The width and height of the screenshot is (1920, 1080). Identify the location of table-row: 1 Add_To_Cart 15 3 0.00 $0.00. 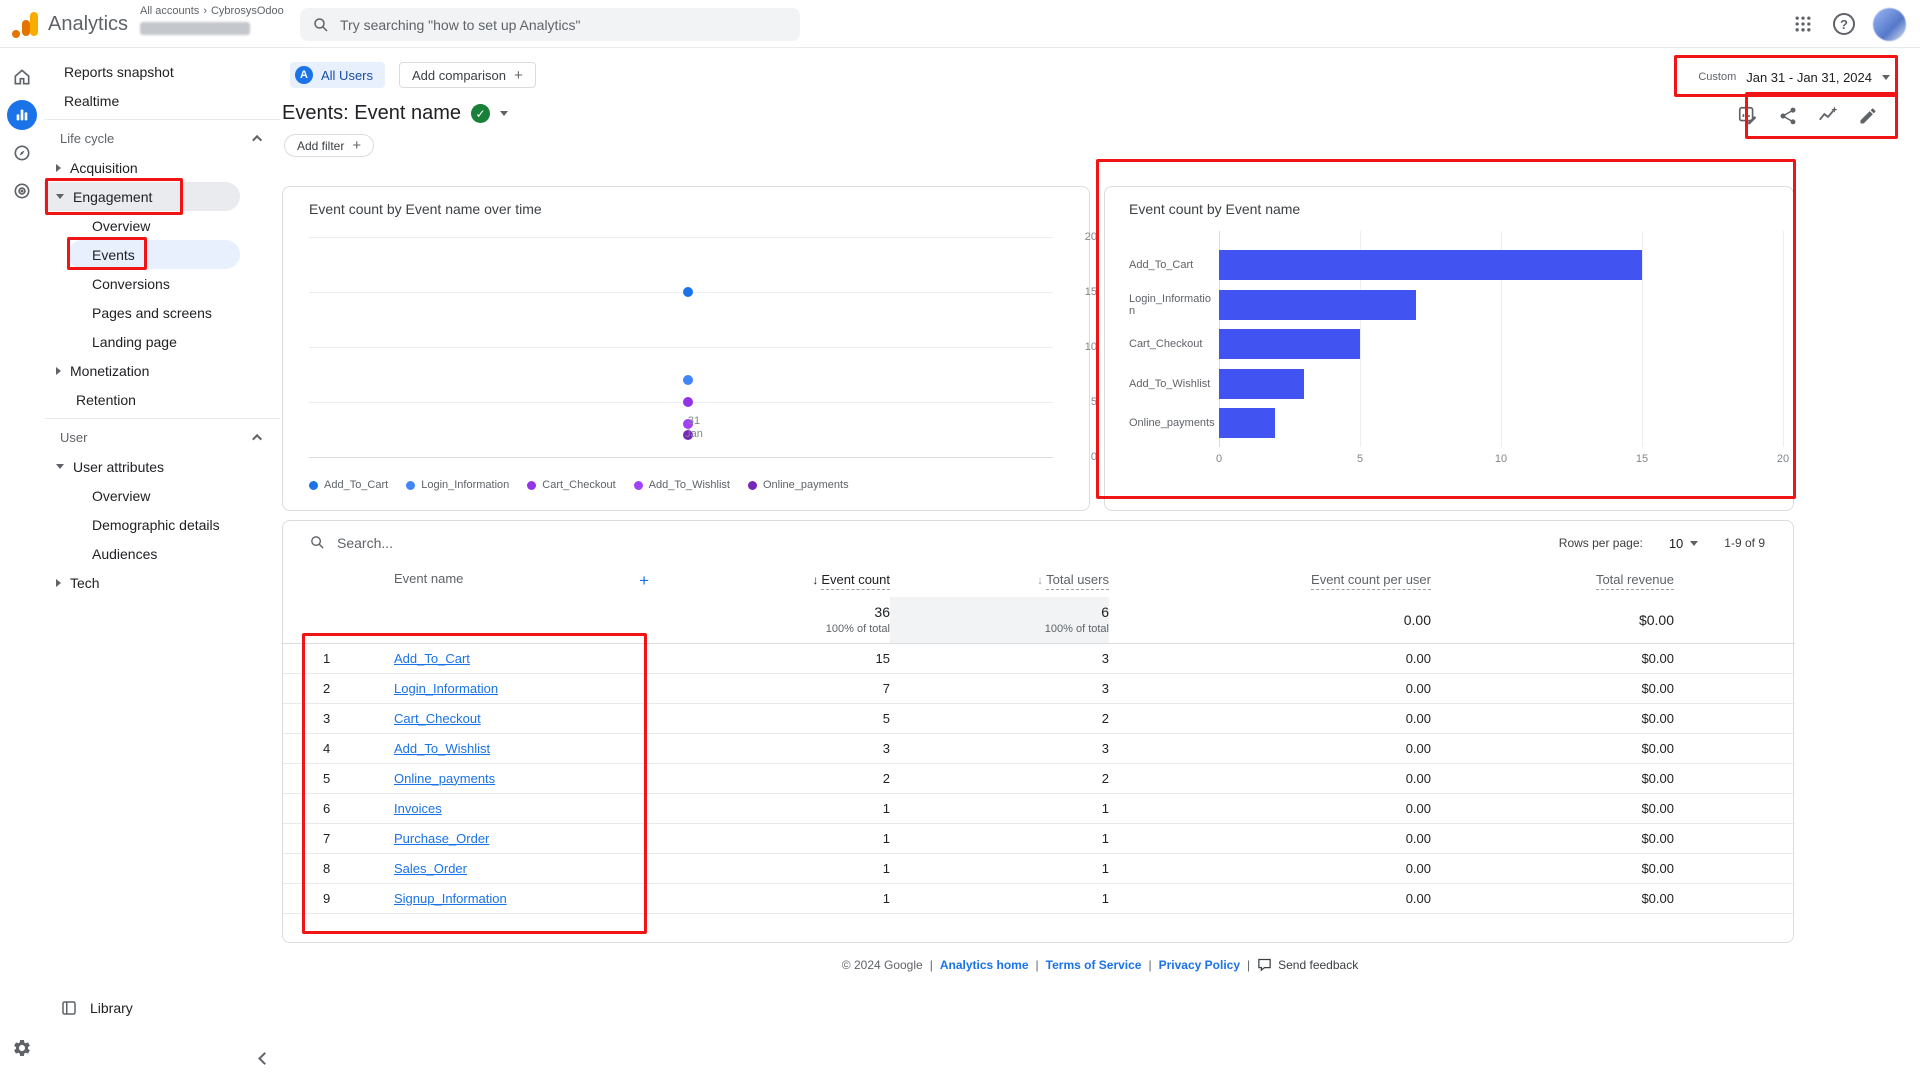
(1039, 658).